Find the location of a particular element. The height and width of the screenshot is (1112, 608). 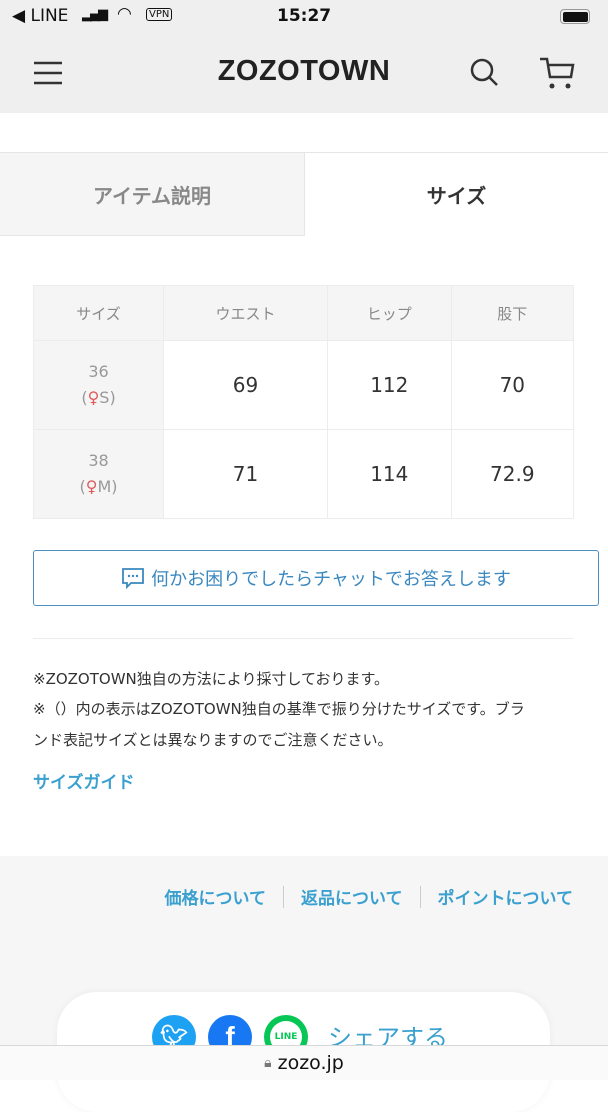

logo: ZOZOTOWN is located at coordinates (304, 71).